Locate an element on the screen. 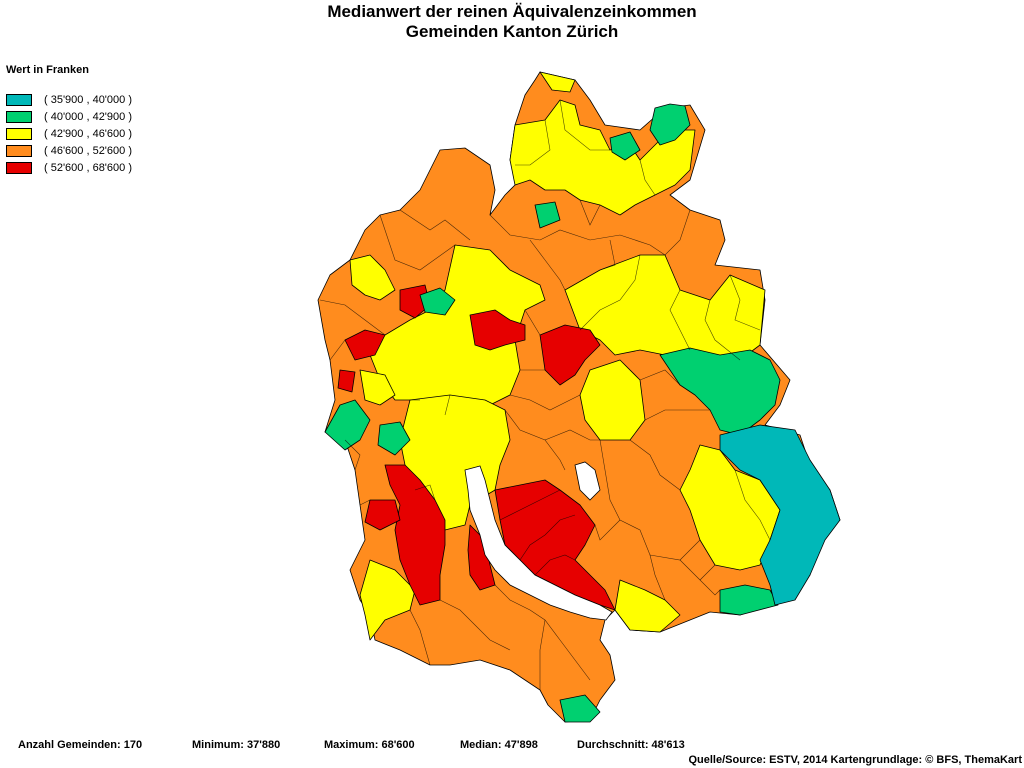 The height and width of the screenshot is (768, 1024). region-sw-yellow is located at coordinates (387, 600).